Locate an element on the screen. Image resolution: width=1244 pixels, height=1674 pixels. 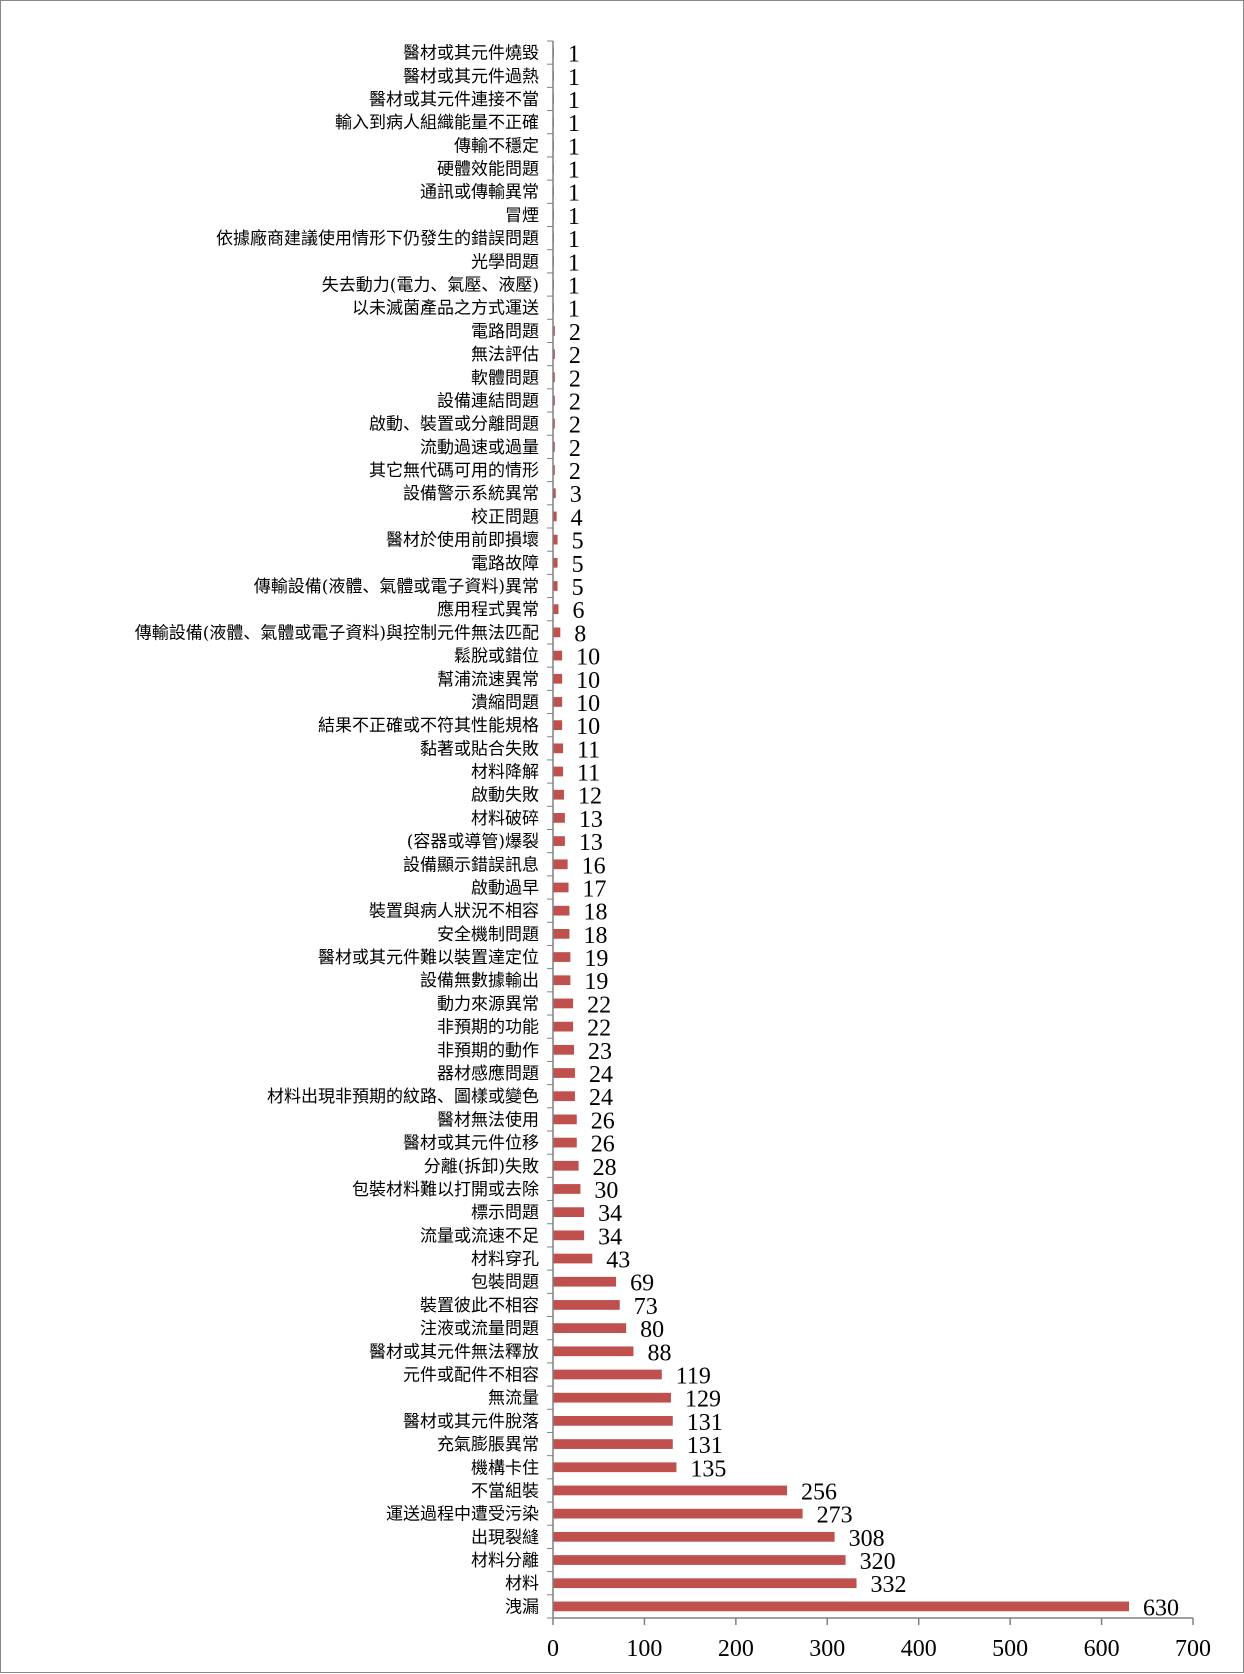
category-label: 電路問題 is located at coordinates (505, 332).